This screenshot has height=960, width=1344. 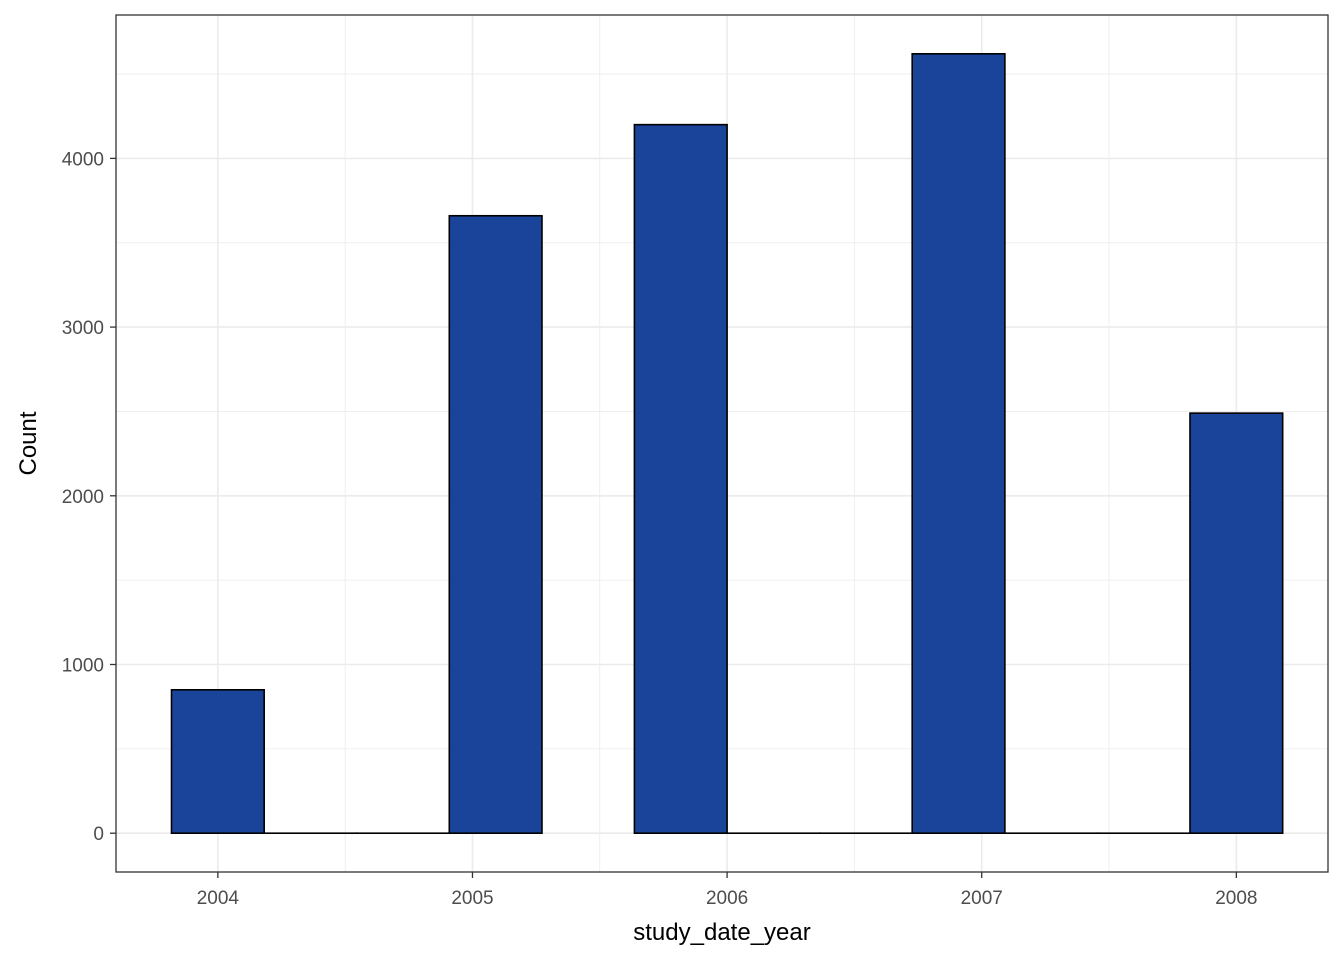 I want to click on x-tick-label: 2007, so click(x=982, y=898).